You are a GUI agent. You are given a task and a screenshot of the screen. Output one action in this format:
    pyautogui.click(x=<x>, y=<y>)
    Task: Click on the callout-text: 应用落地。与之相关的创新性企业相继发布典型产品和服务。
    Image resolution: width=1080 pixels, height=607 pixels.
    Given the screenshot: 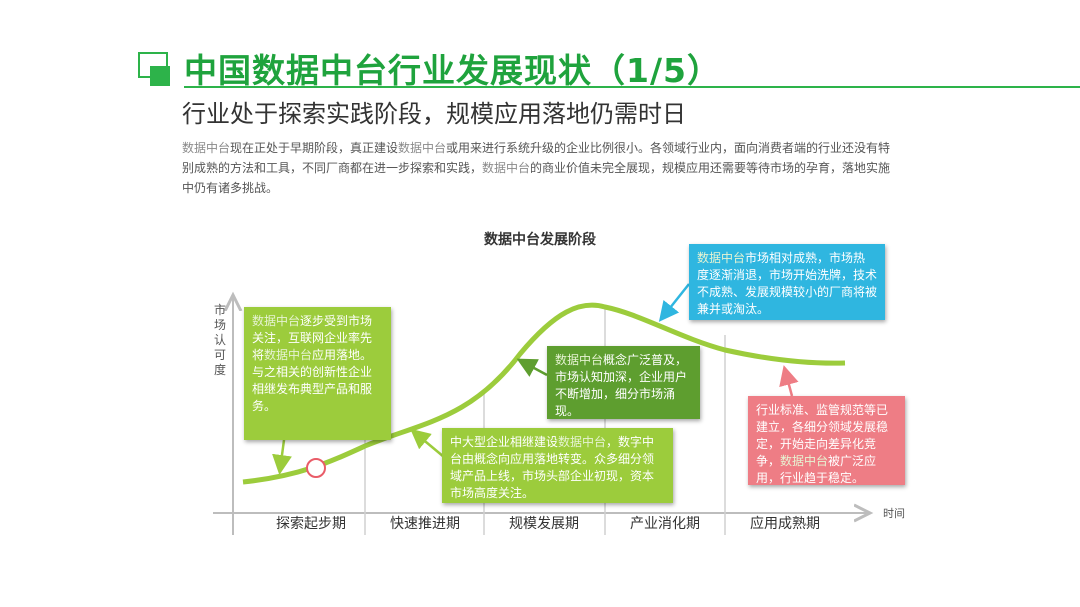 What is the action you would take?
    pyautogui.click(x=312, y=380)
    